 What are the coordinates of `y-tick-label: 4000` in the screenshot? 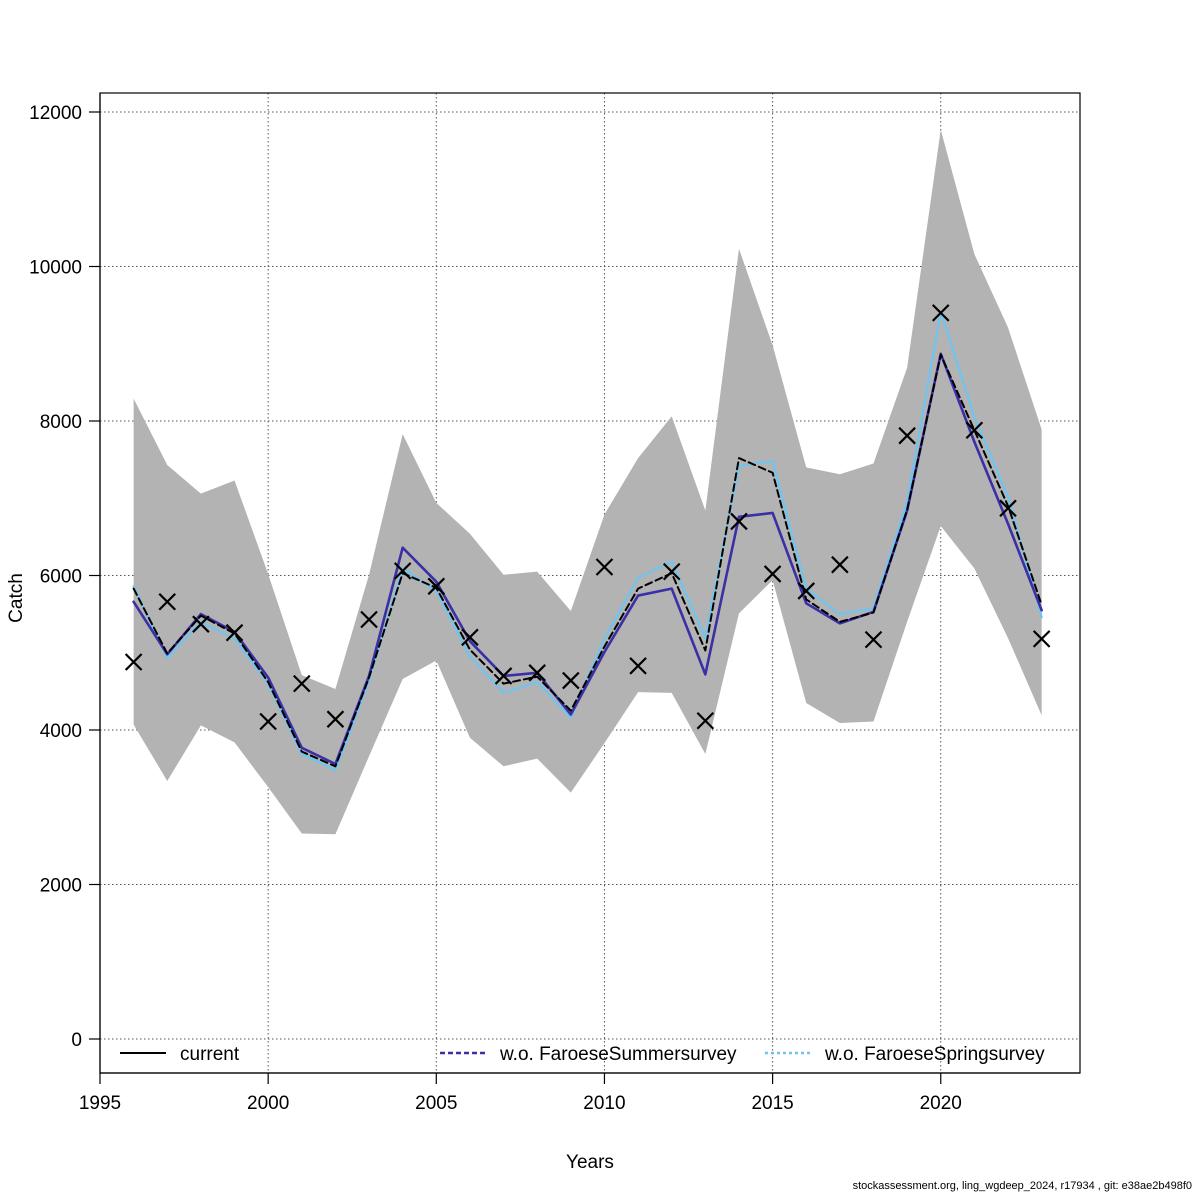 It's located at (61, 731).